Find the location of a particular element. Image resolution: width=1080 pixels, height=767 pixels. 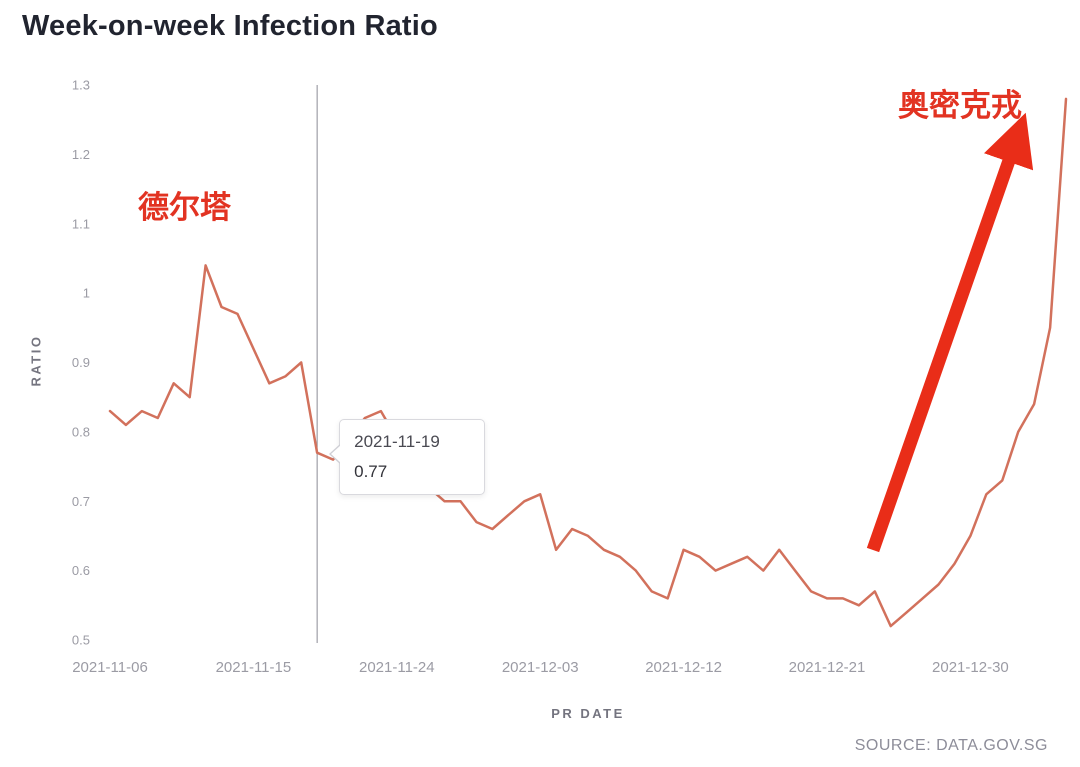

x-tick-label: 2021-12-12 is located at coordinates (683, 667).